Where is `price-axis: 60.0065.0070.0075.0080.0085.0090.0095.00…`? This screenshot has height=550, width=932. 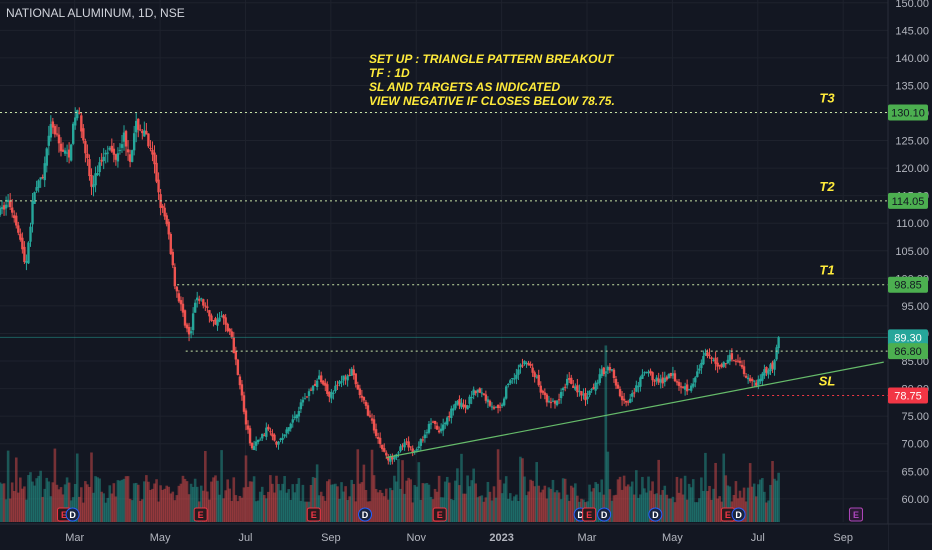
price-axis: 60.0065.0070.0075.0080.0085.0090.0095.00… is located at coordinates (909, 275).